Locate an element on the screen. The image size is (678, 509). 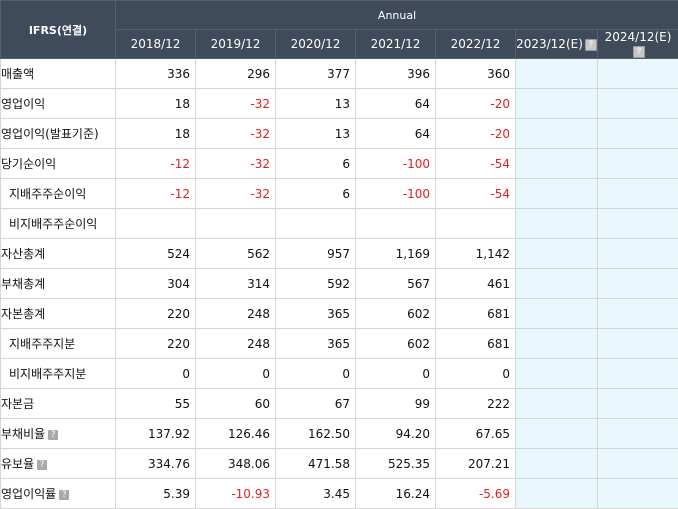
row-label: 지배주주순이익 is located at coordinates (58, 194).